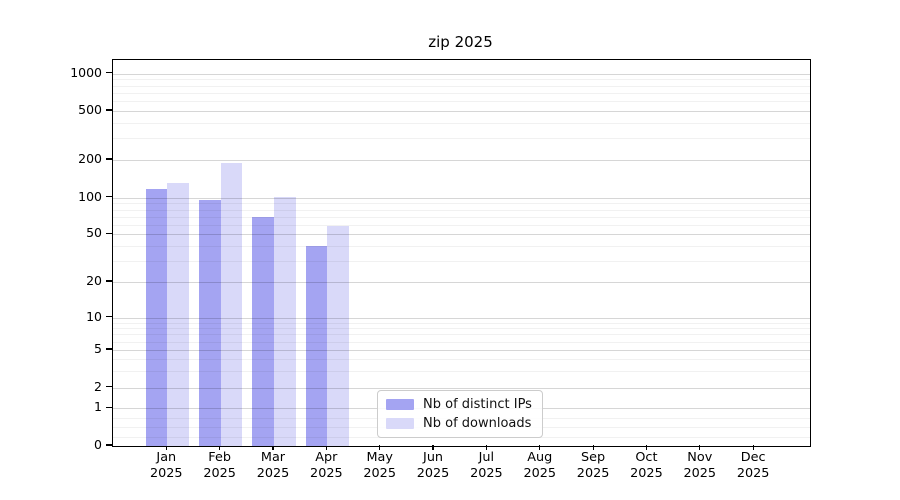 This screenshot has height=500, width=900. I want to click on legend: Nb of distinct IPs Nb of downloads, so click(460, 414).